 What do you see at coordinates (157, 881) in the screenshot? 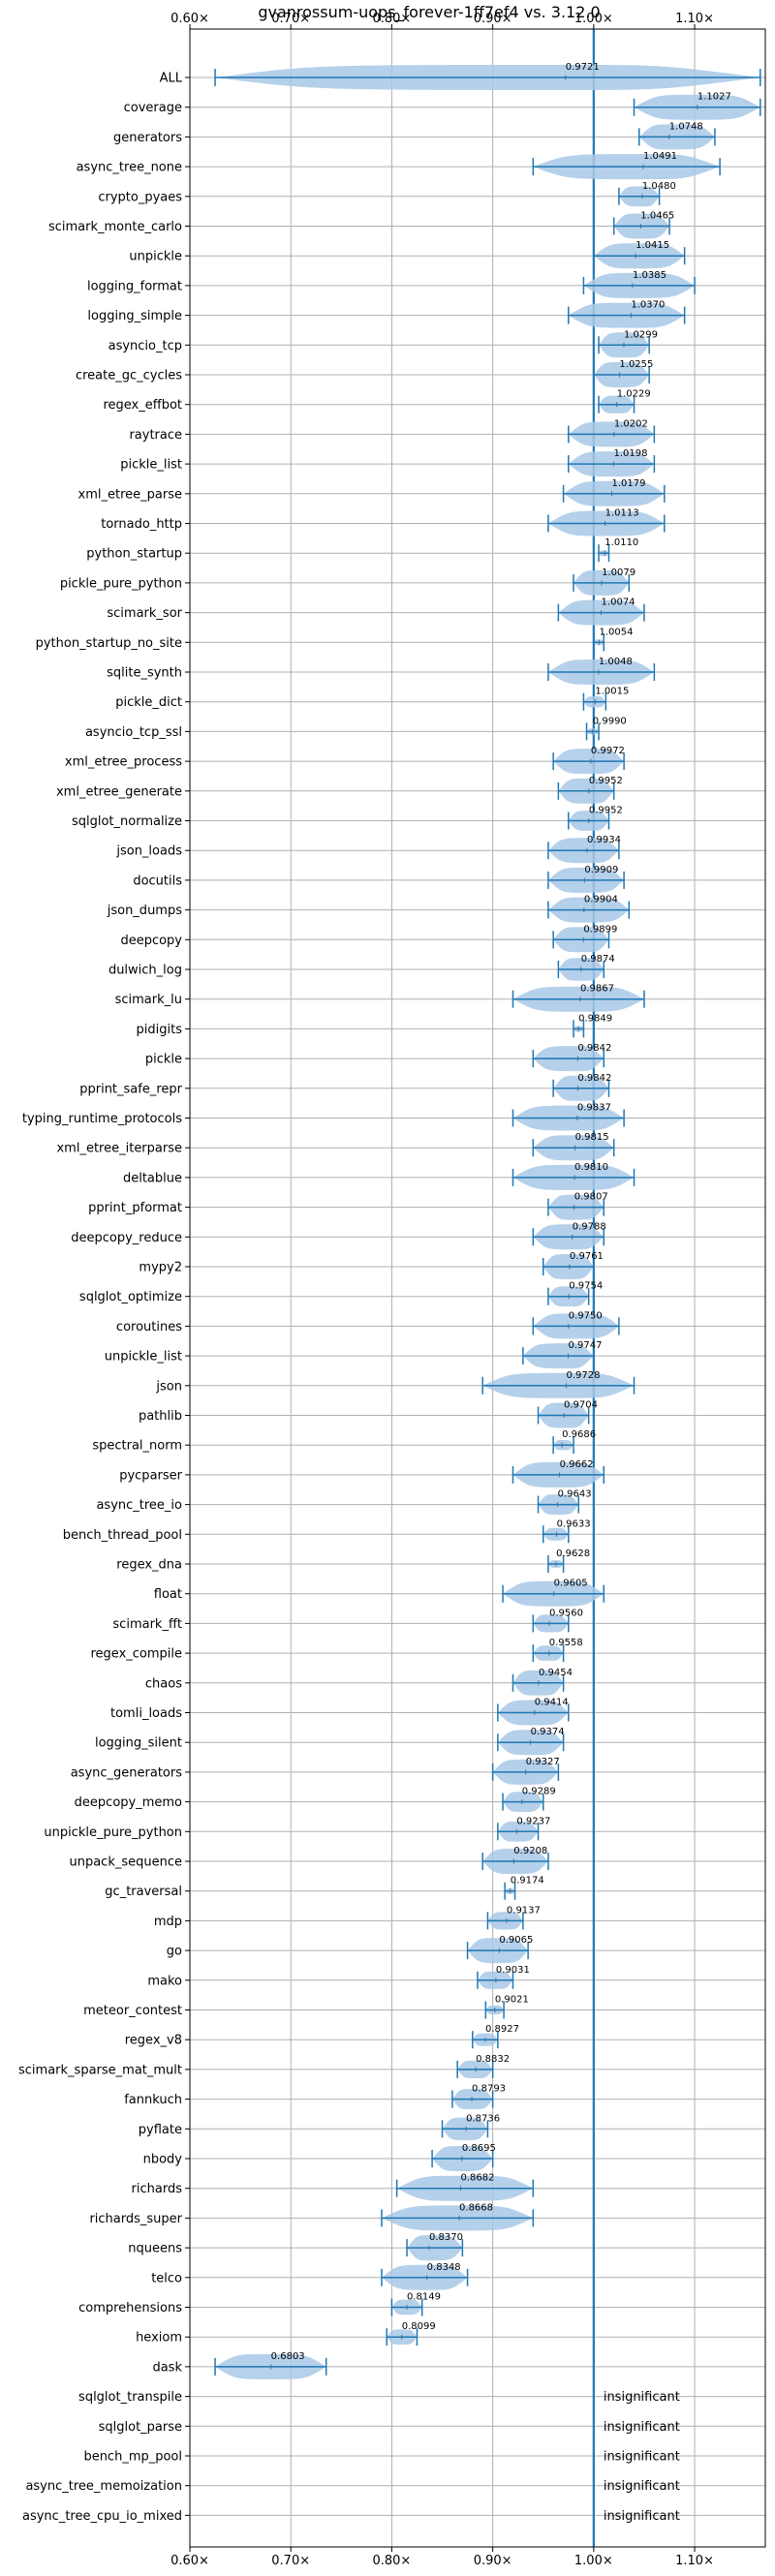
I see `category-label: docutils` at bounding box center [157, 881].